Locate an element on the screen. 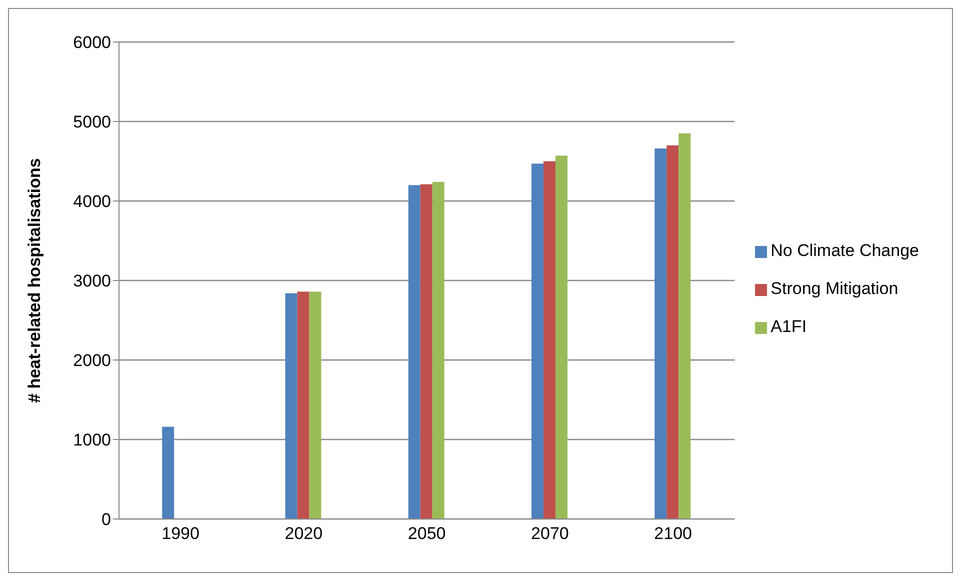 The width and height of the screenshot is (961, 581). x-tick-label: 2070 is located at coordinates (550, 534).